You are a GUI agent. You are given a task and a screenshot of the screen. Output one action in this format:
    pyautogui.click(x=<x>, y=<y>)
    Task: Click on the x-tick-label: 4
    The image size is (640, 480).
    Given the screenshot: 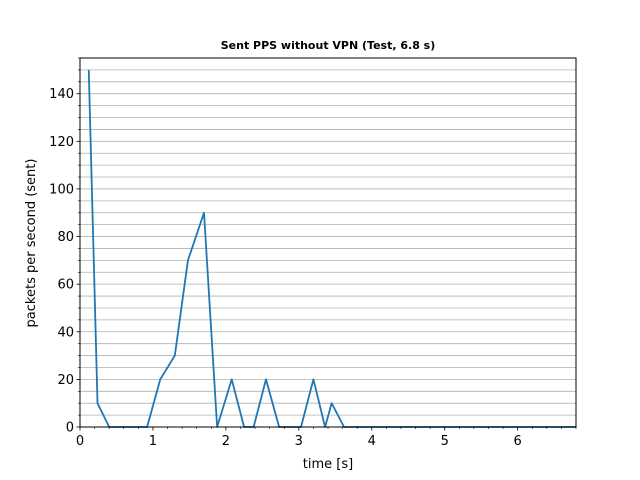 What is the action you would take?
    pyautogui.click(x=372, y=441)
    